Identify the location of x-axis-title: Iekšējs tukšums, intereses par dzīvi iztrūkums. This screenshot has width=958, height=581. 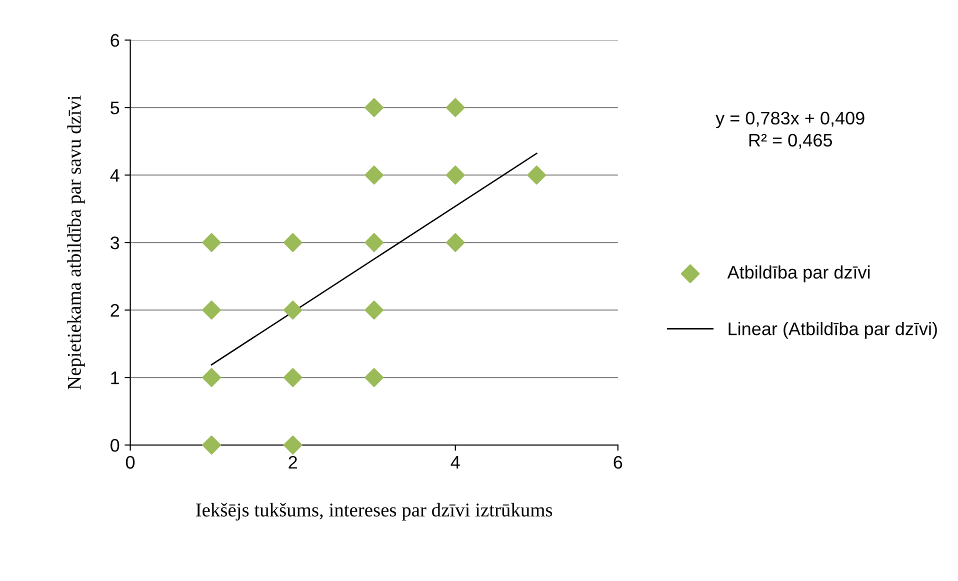
(374, 511).